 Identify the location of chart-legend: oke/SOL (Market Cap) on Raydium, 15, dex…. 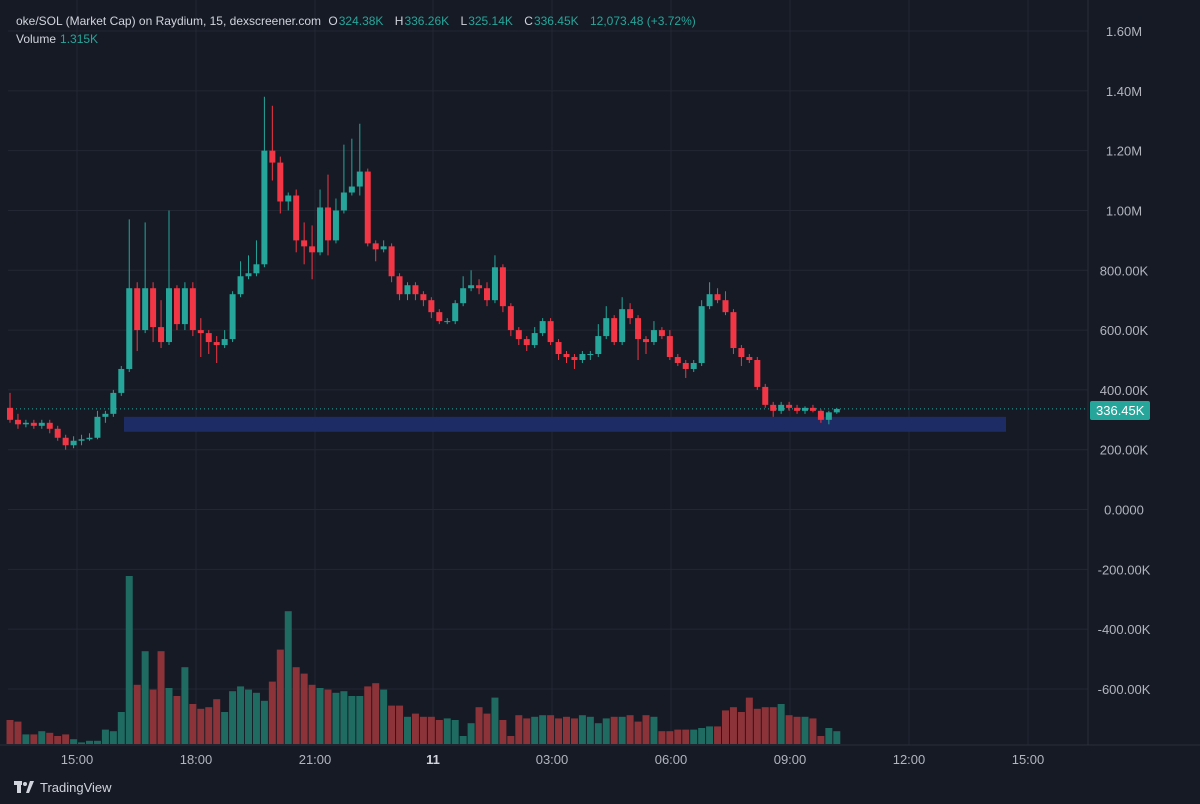
(360, 21).